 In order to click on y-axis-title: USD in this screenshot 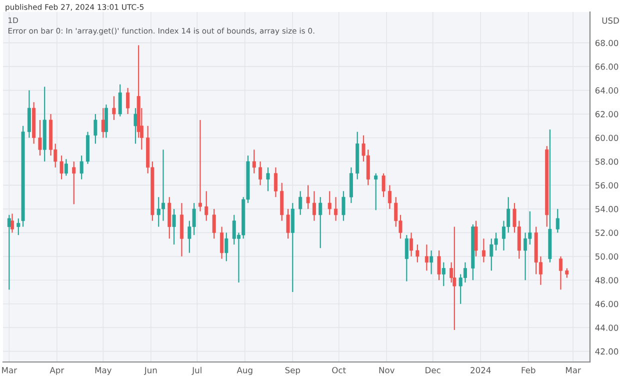, I will do `click(610, 20)`.